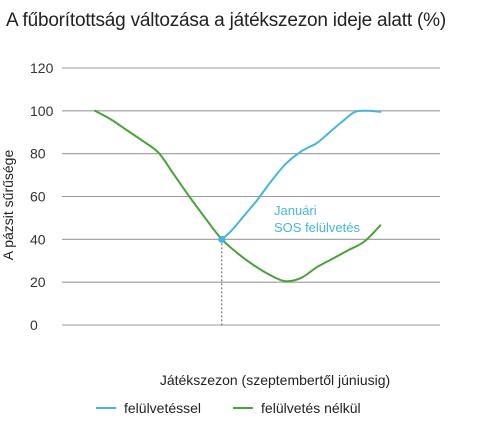 This screenshot has height=431, width=491. What do you see at coordinates (38, 282) in the screenshot?
I see `y-tick-label-20: 20` at bounding box center [38, 282].